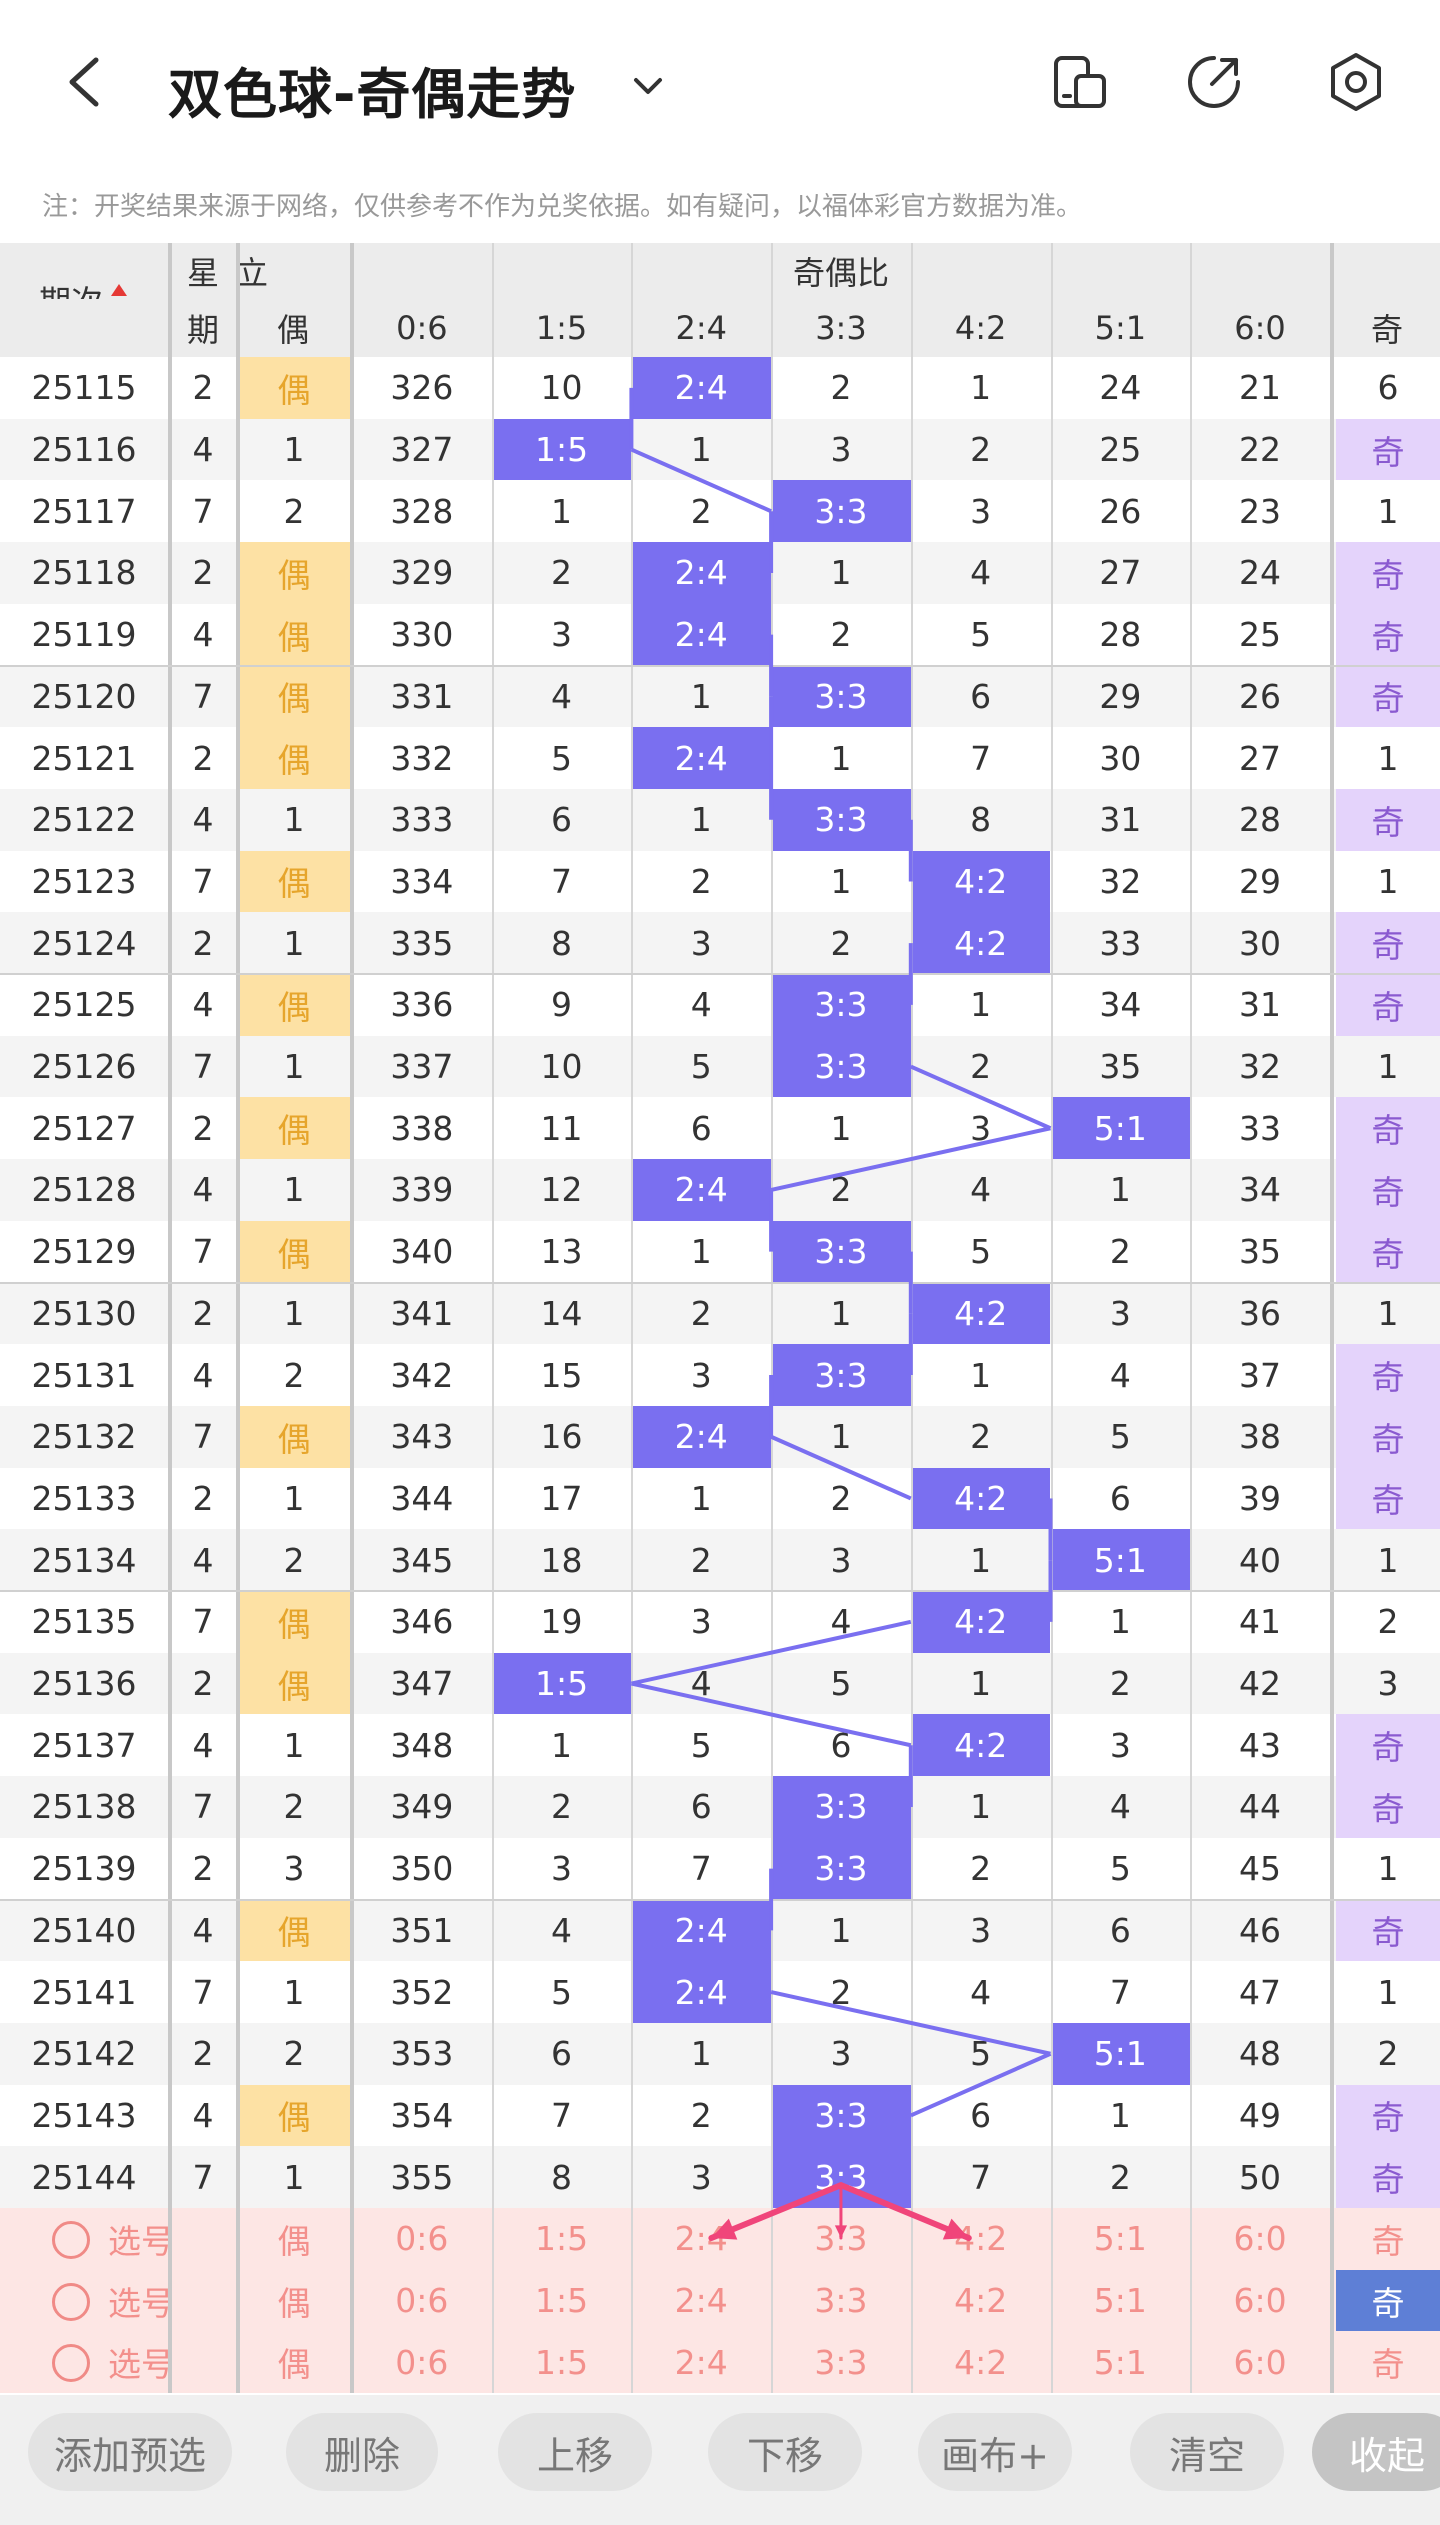 This screenshot has height=2525, width=1440. Describe the element at coordinates (362, 2452) in the screenshot. I see `delete-button: 删除` at that location.